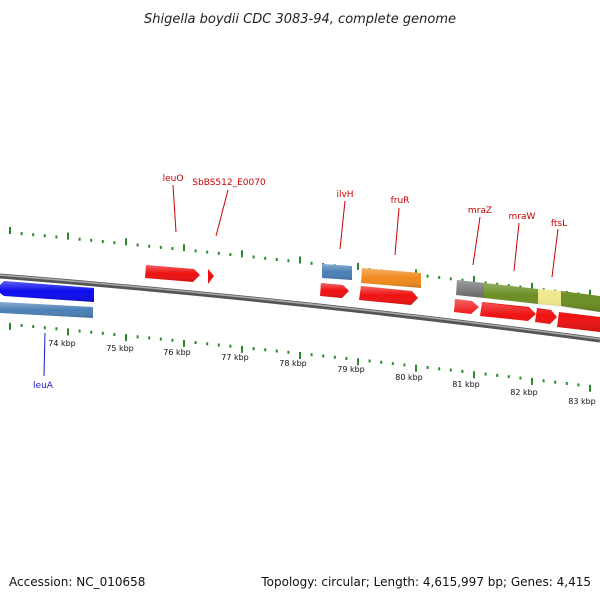  I want to click on label-SbBS512_E0070: SbBS512_E0070, so click(229, 183).